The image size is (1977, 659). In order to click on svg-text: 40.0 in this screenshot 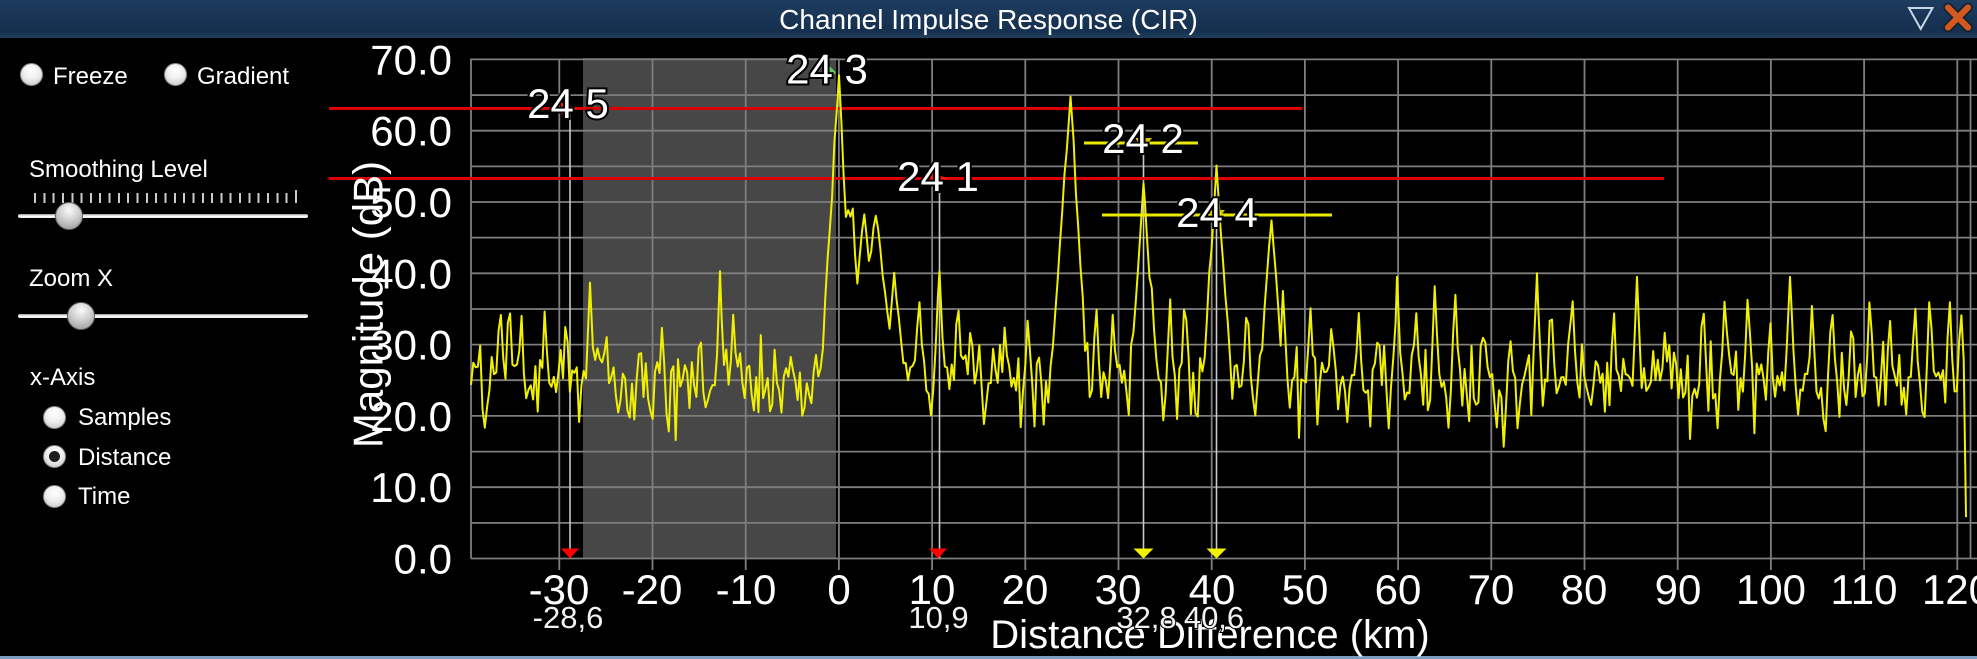, I will do `click(411, 273)`.